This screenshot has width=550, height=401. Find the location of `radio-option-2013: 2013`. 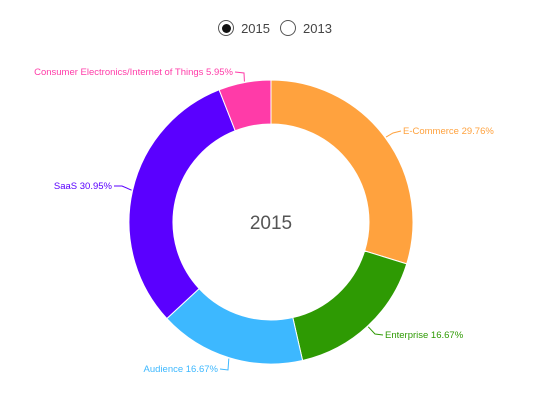

radio-option-2013: 2013 is located at coordinates (306, 28).